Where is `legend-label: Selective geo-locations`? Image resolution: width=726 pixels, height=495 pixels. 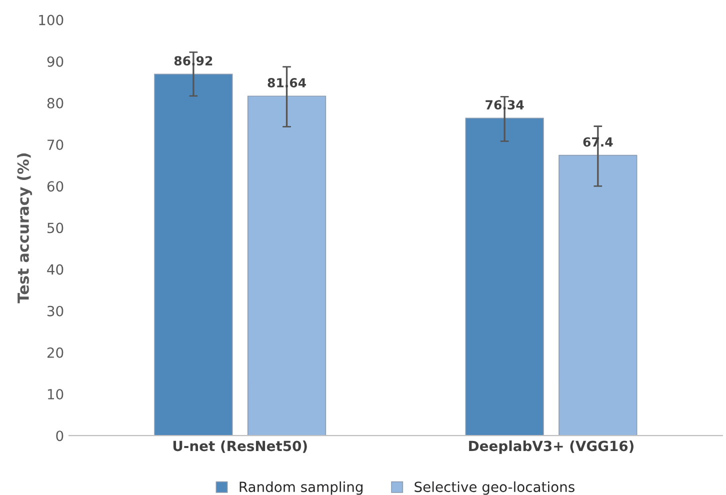
legend-label: Selective geo-locations is located at coordinates (494, 488).